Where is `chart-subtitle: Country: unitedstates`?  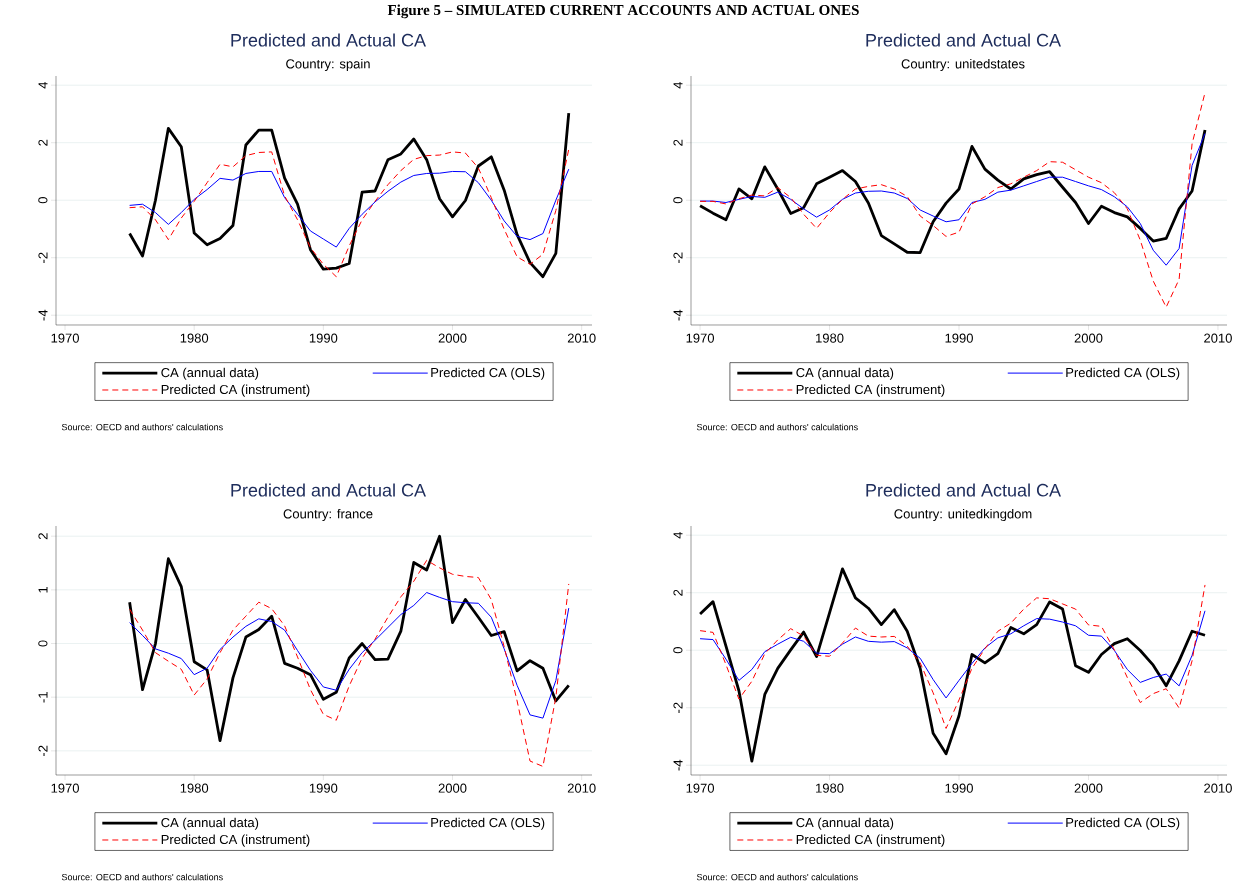
chart-subtitle: Country: unitedstates is located at coordinates (963, 65).